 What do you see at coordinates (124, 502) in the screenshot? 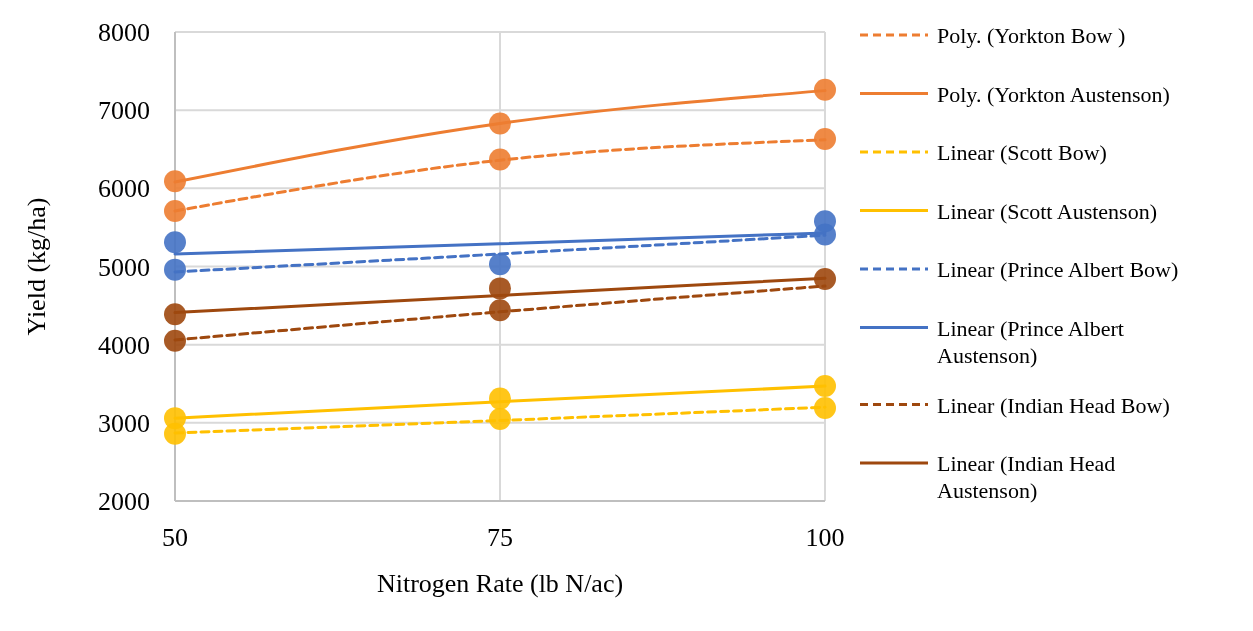
I see `y-tick-label: 2000` at bounding box center [124, 502].